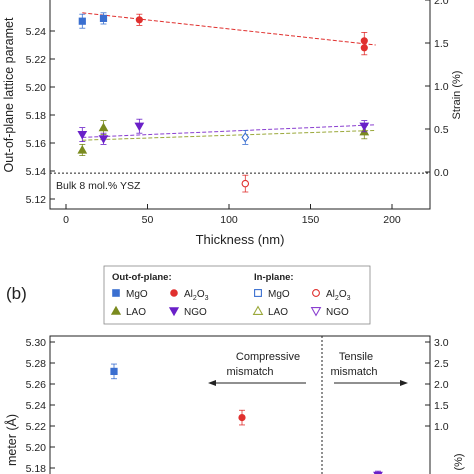 The width and height of the screenshot is (474, 474). I want to click on x-tick-label: 50, so click(148, 220).